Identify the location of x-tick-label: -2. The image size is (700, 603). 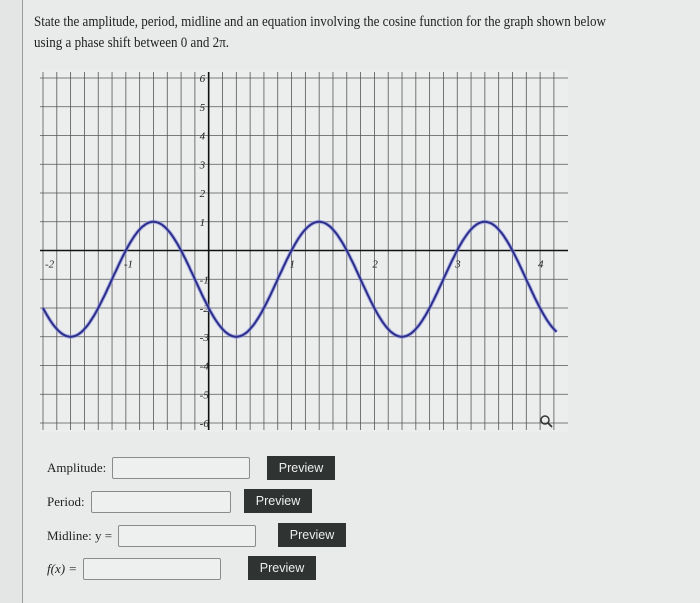
(50, 265).